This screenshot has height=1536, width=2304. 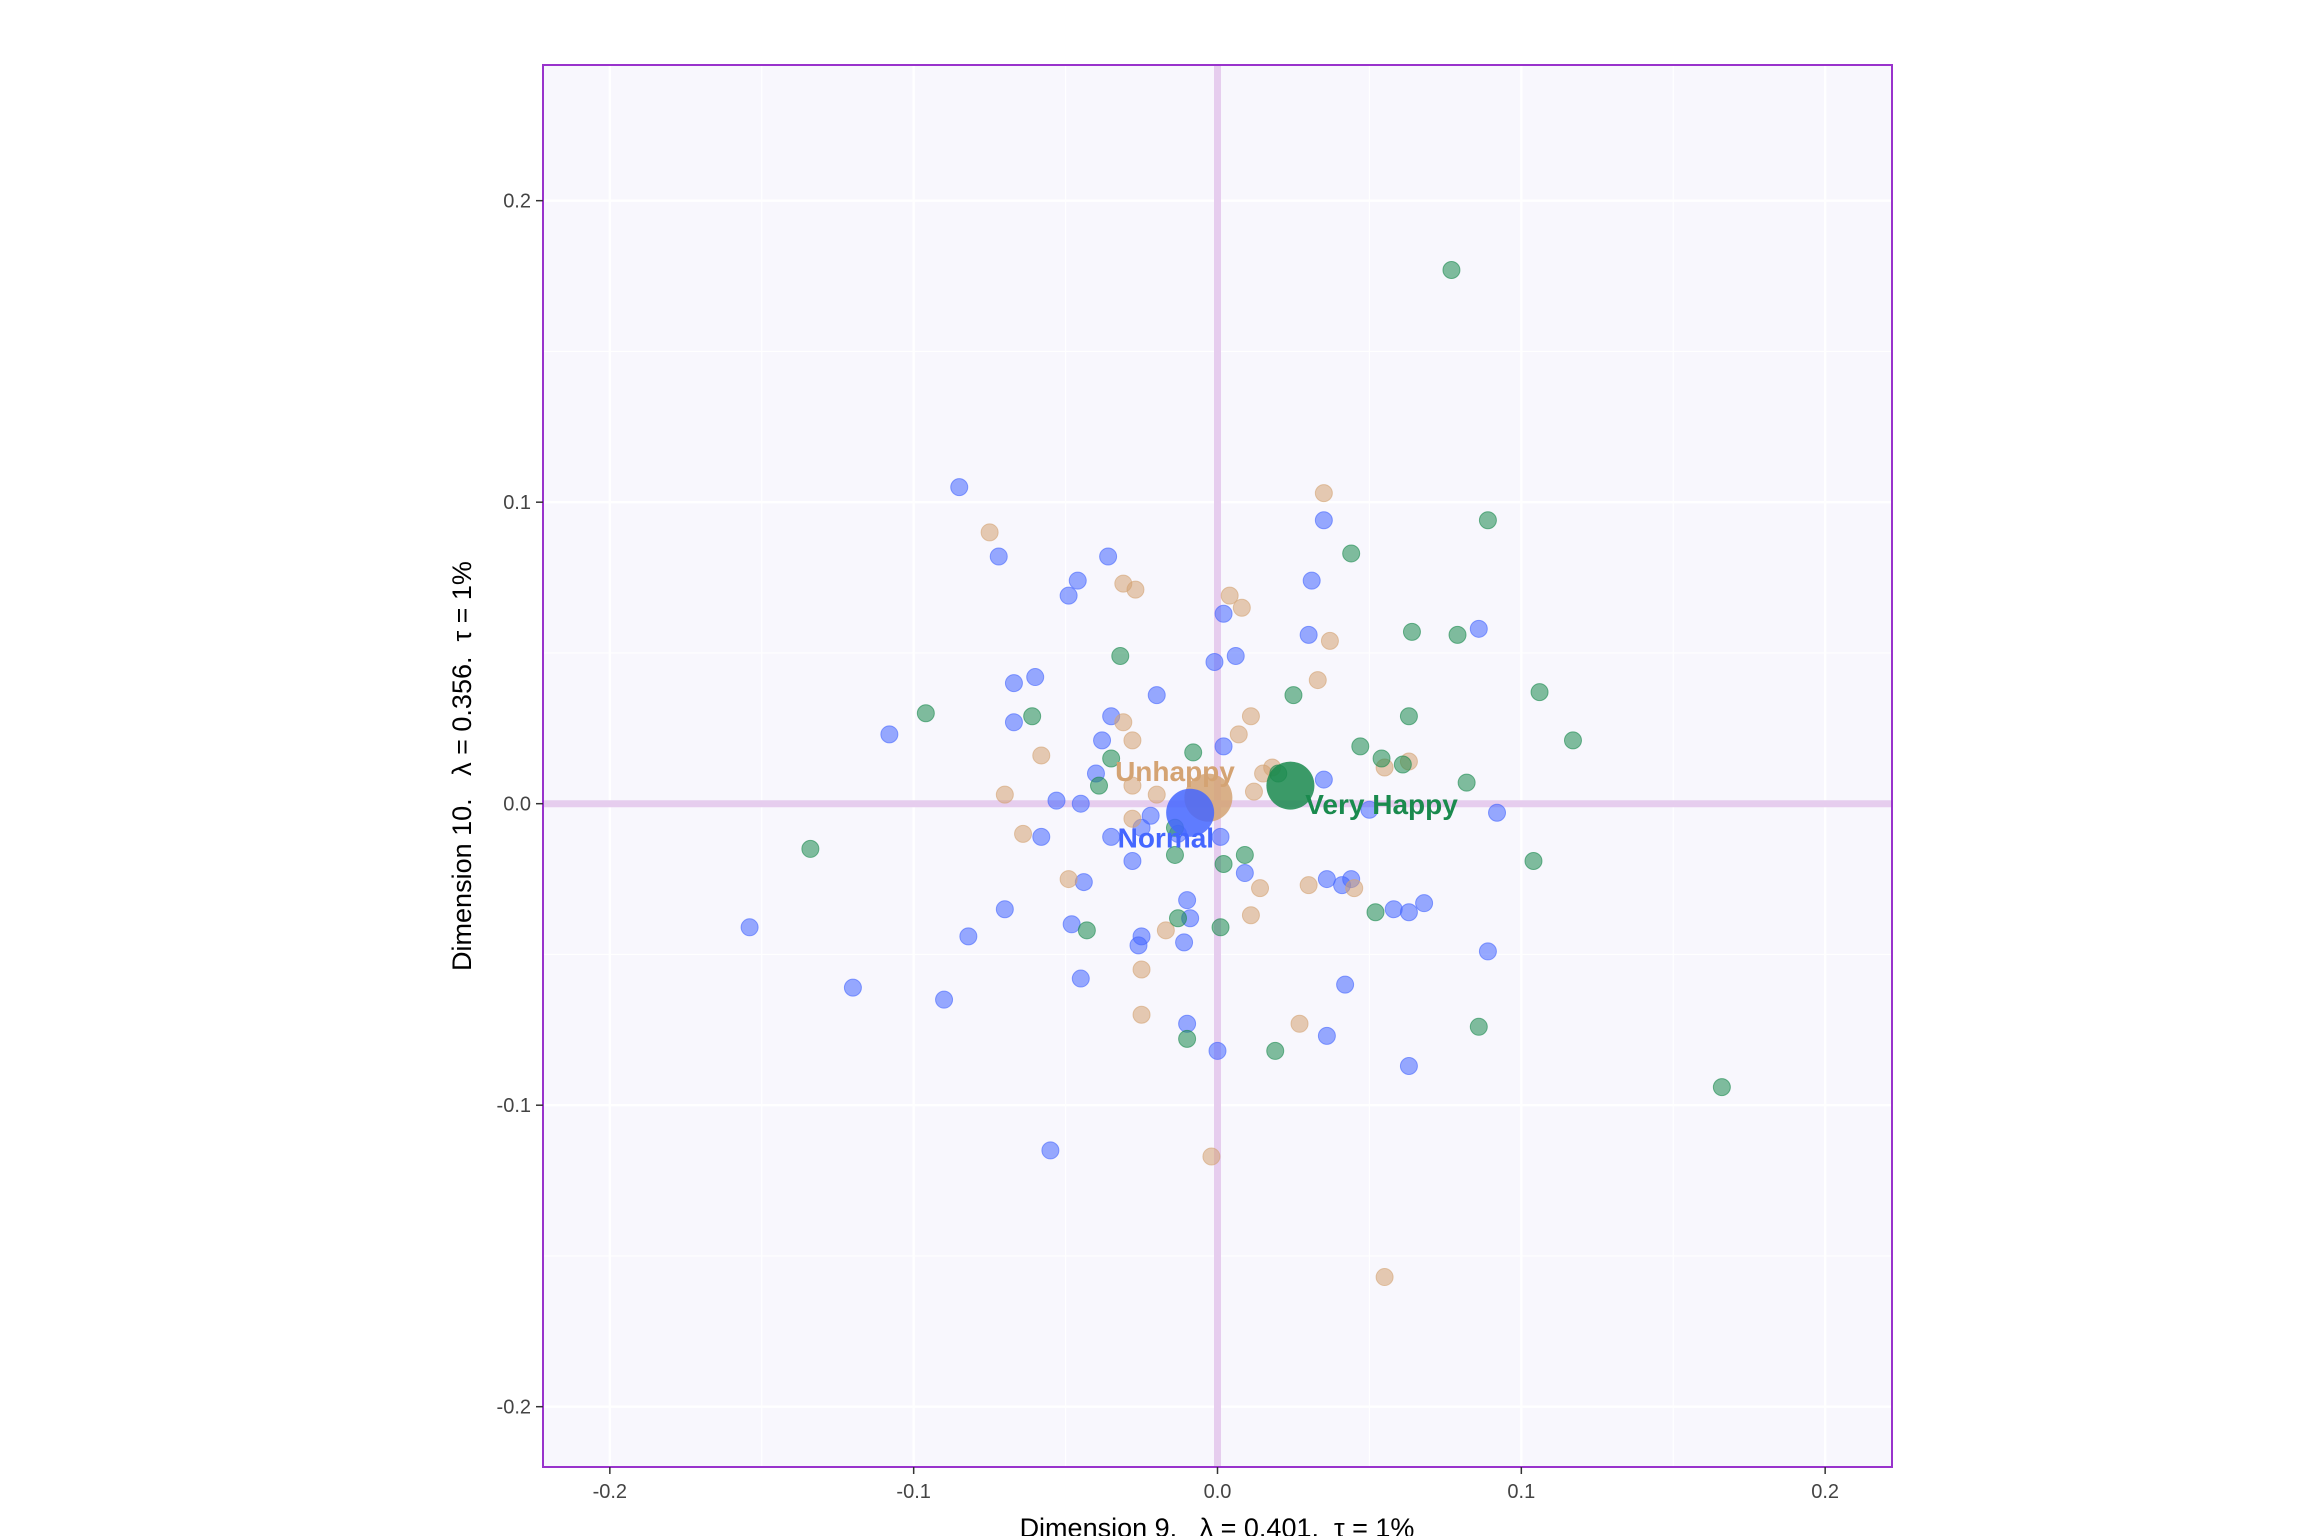 I want to click on x-tick-label: 0.0, so click(x=1218, y=1492).